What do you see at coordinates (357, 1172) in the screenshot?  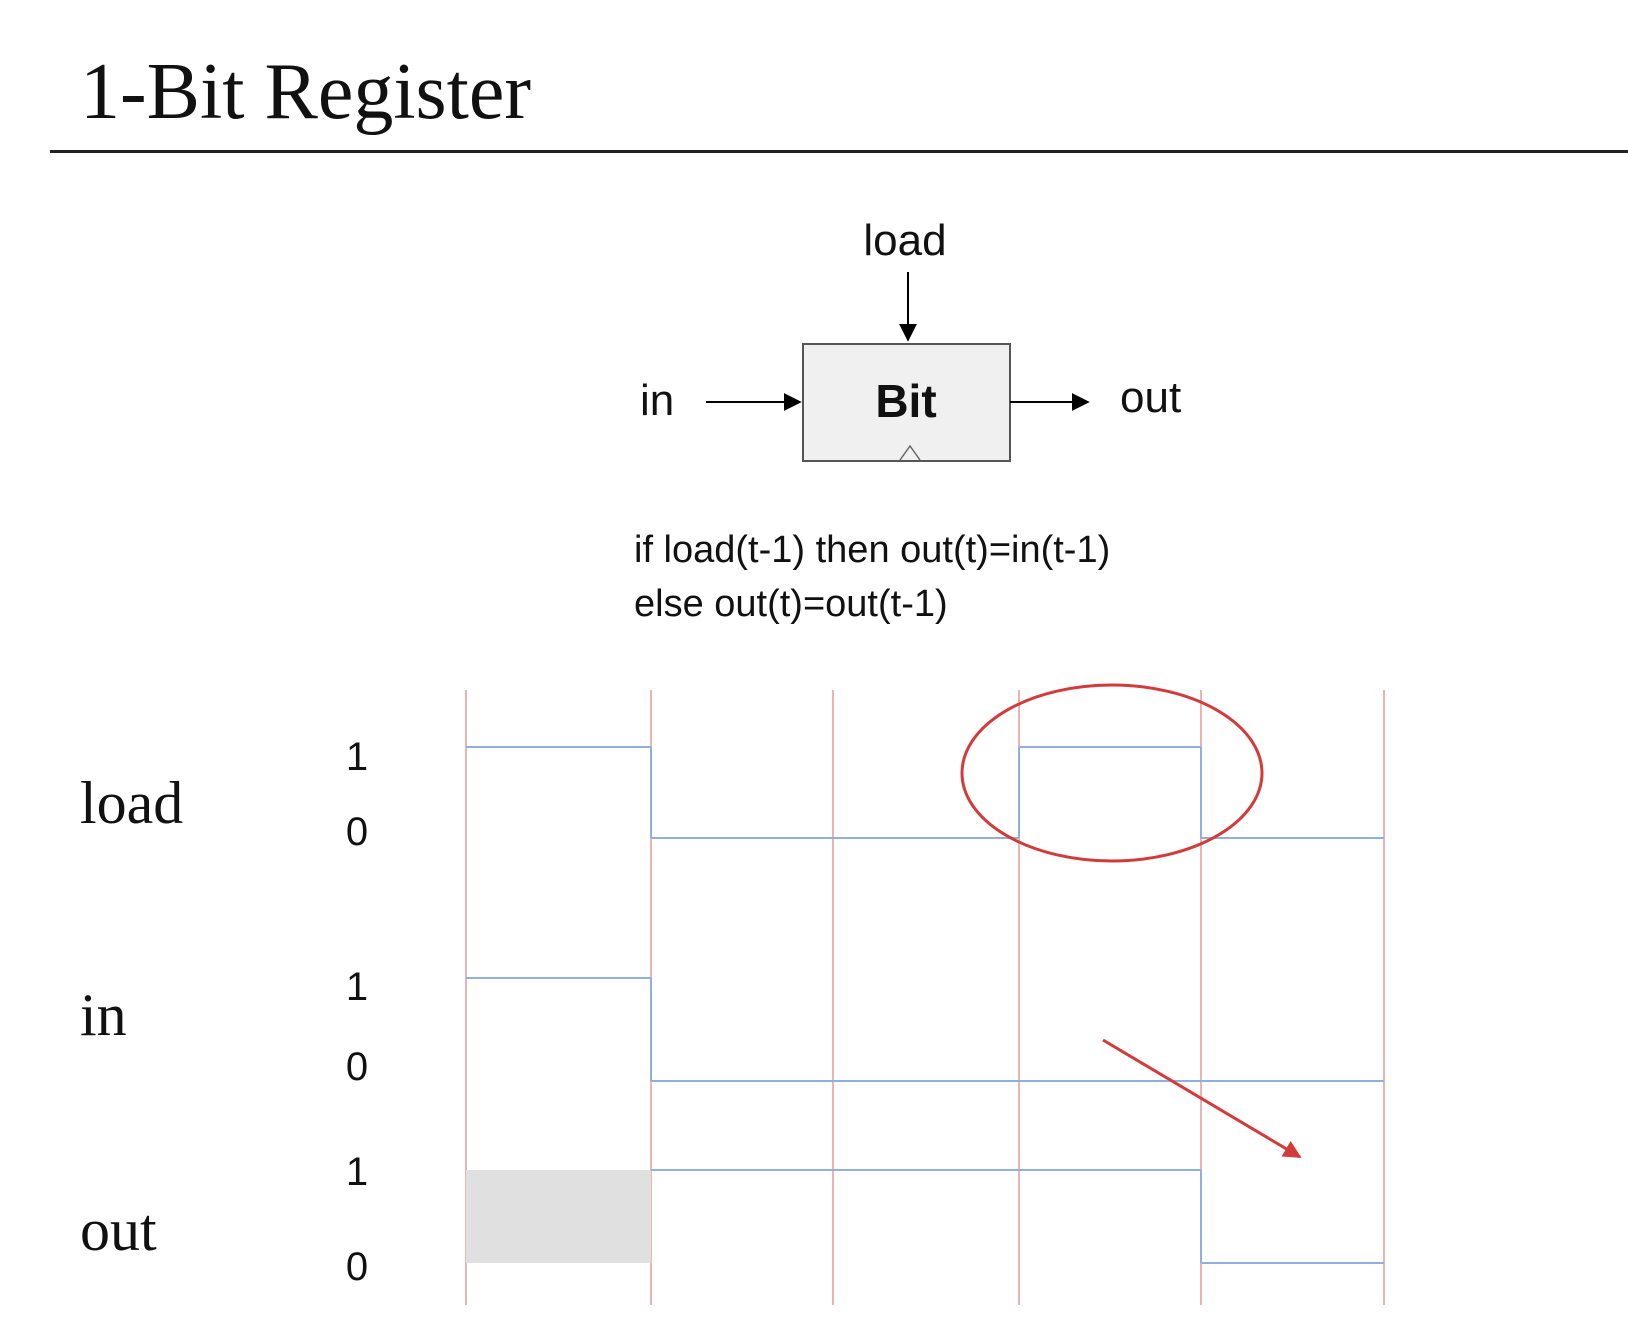 I see `level-label-high-out: 1` at bounding box center [357, 1172].